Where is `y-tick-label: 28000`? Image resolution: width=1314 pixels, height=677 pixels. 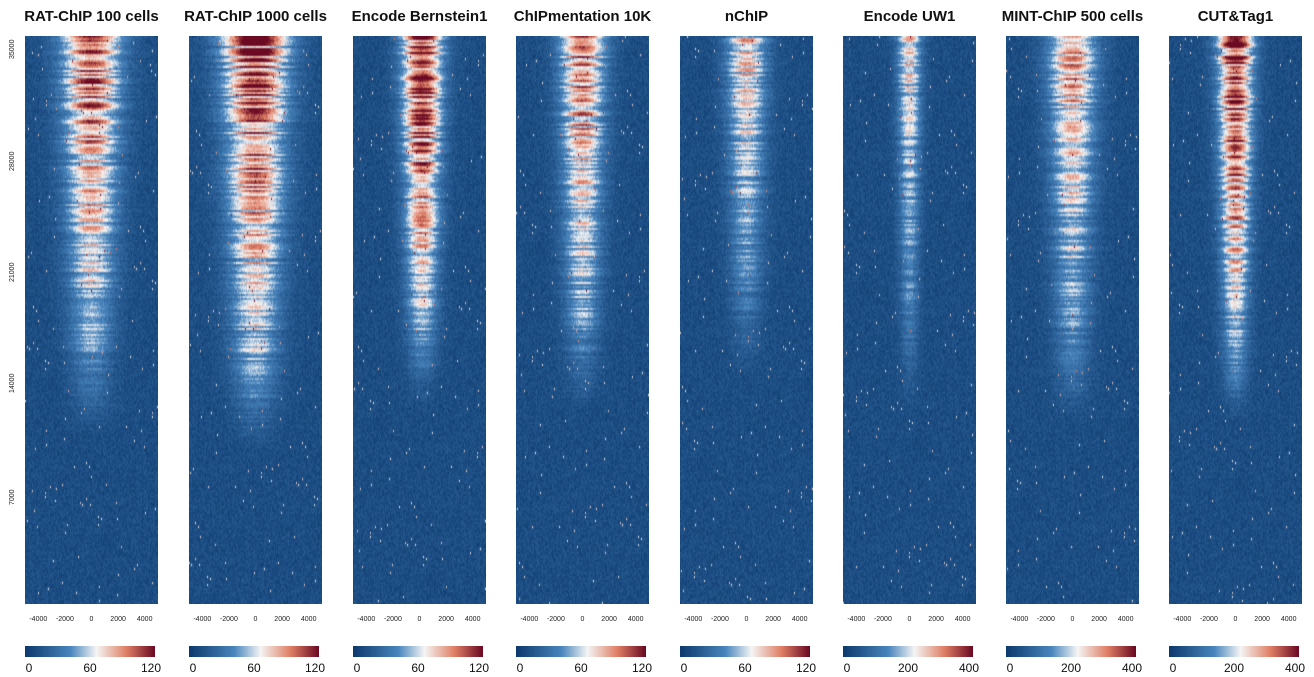
y-tick-label: 28000 is located at coordinates (12, 161).